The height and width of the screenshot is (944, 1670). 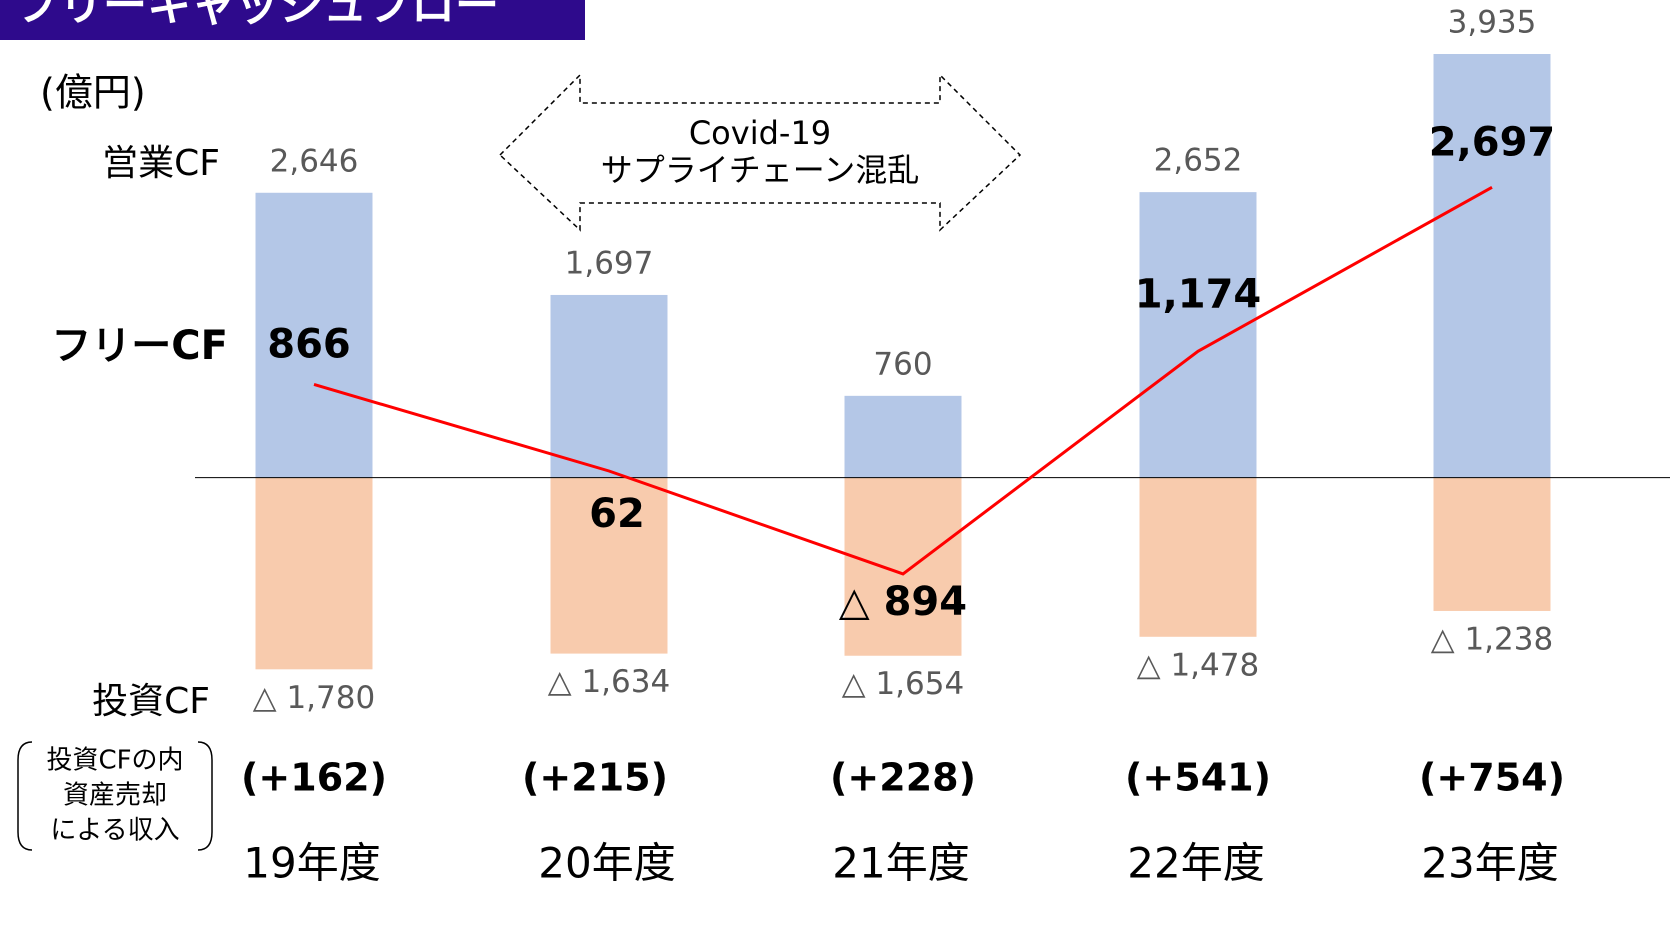 What do you see at coordinates (311, 863) in the screenshot?
I see `x-tick-label: 19年度` at bounding box center [311, 863].